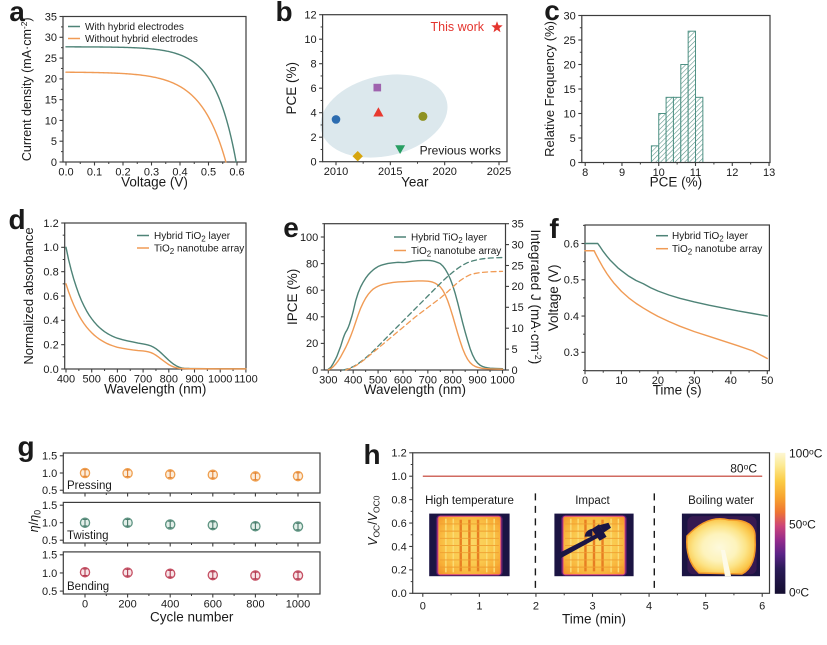  What do you see at coordinates (246, 380) in the screenshot?
I see `svg-text: 1100` at bounding box center [246, 380].